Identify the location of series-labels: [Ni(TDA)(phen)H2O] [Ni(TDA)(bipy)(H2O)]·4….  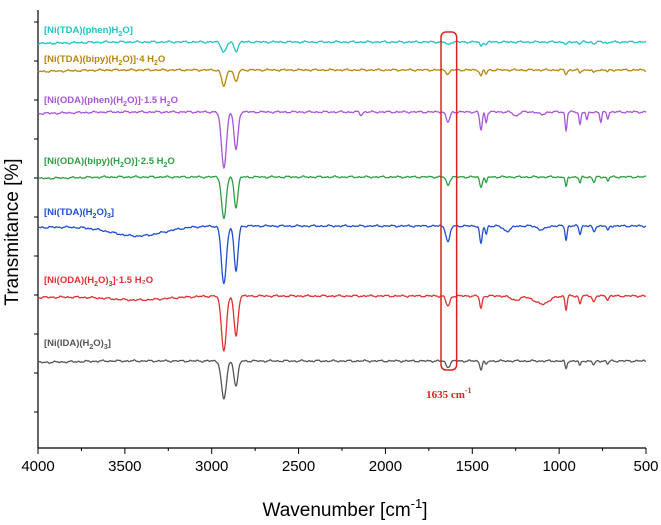
(111, 188).